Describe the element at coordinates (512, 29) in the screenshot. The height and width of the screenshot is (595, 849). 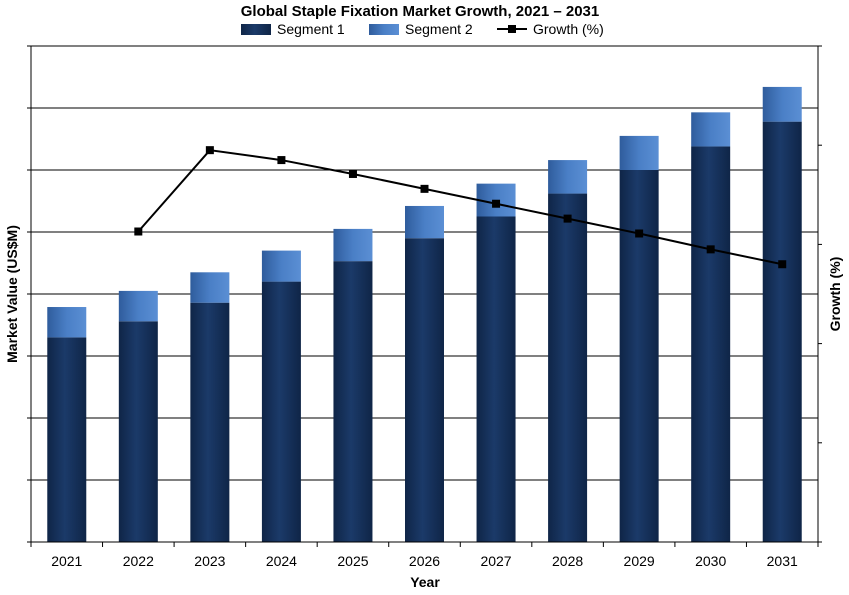
I see `legend-marker-growth` at that location.